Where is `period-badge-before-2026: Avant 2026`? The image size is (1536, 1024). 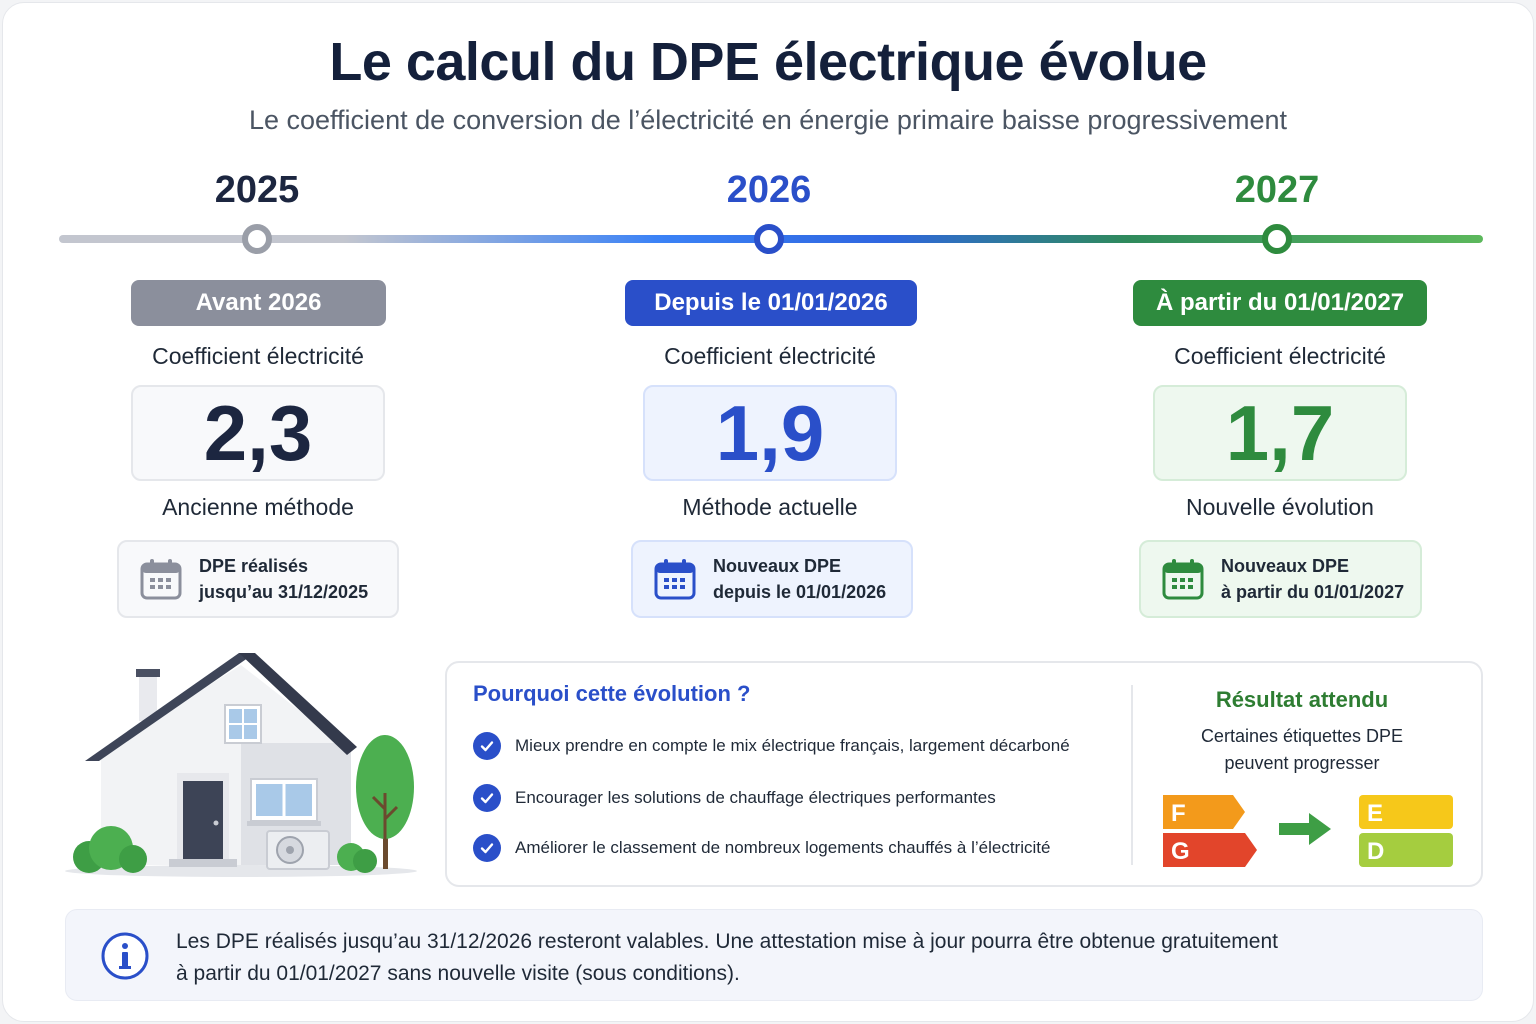 period-badge-before-2026: Avant 2026 is located at coordinates (258, 303).